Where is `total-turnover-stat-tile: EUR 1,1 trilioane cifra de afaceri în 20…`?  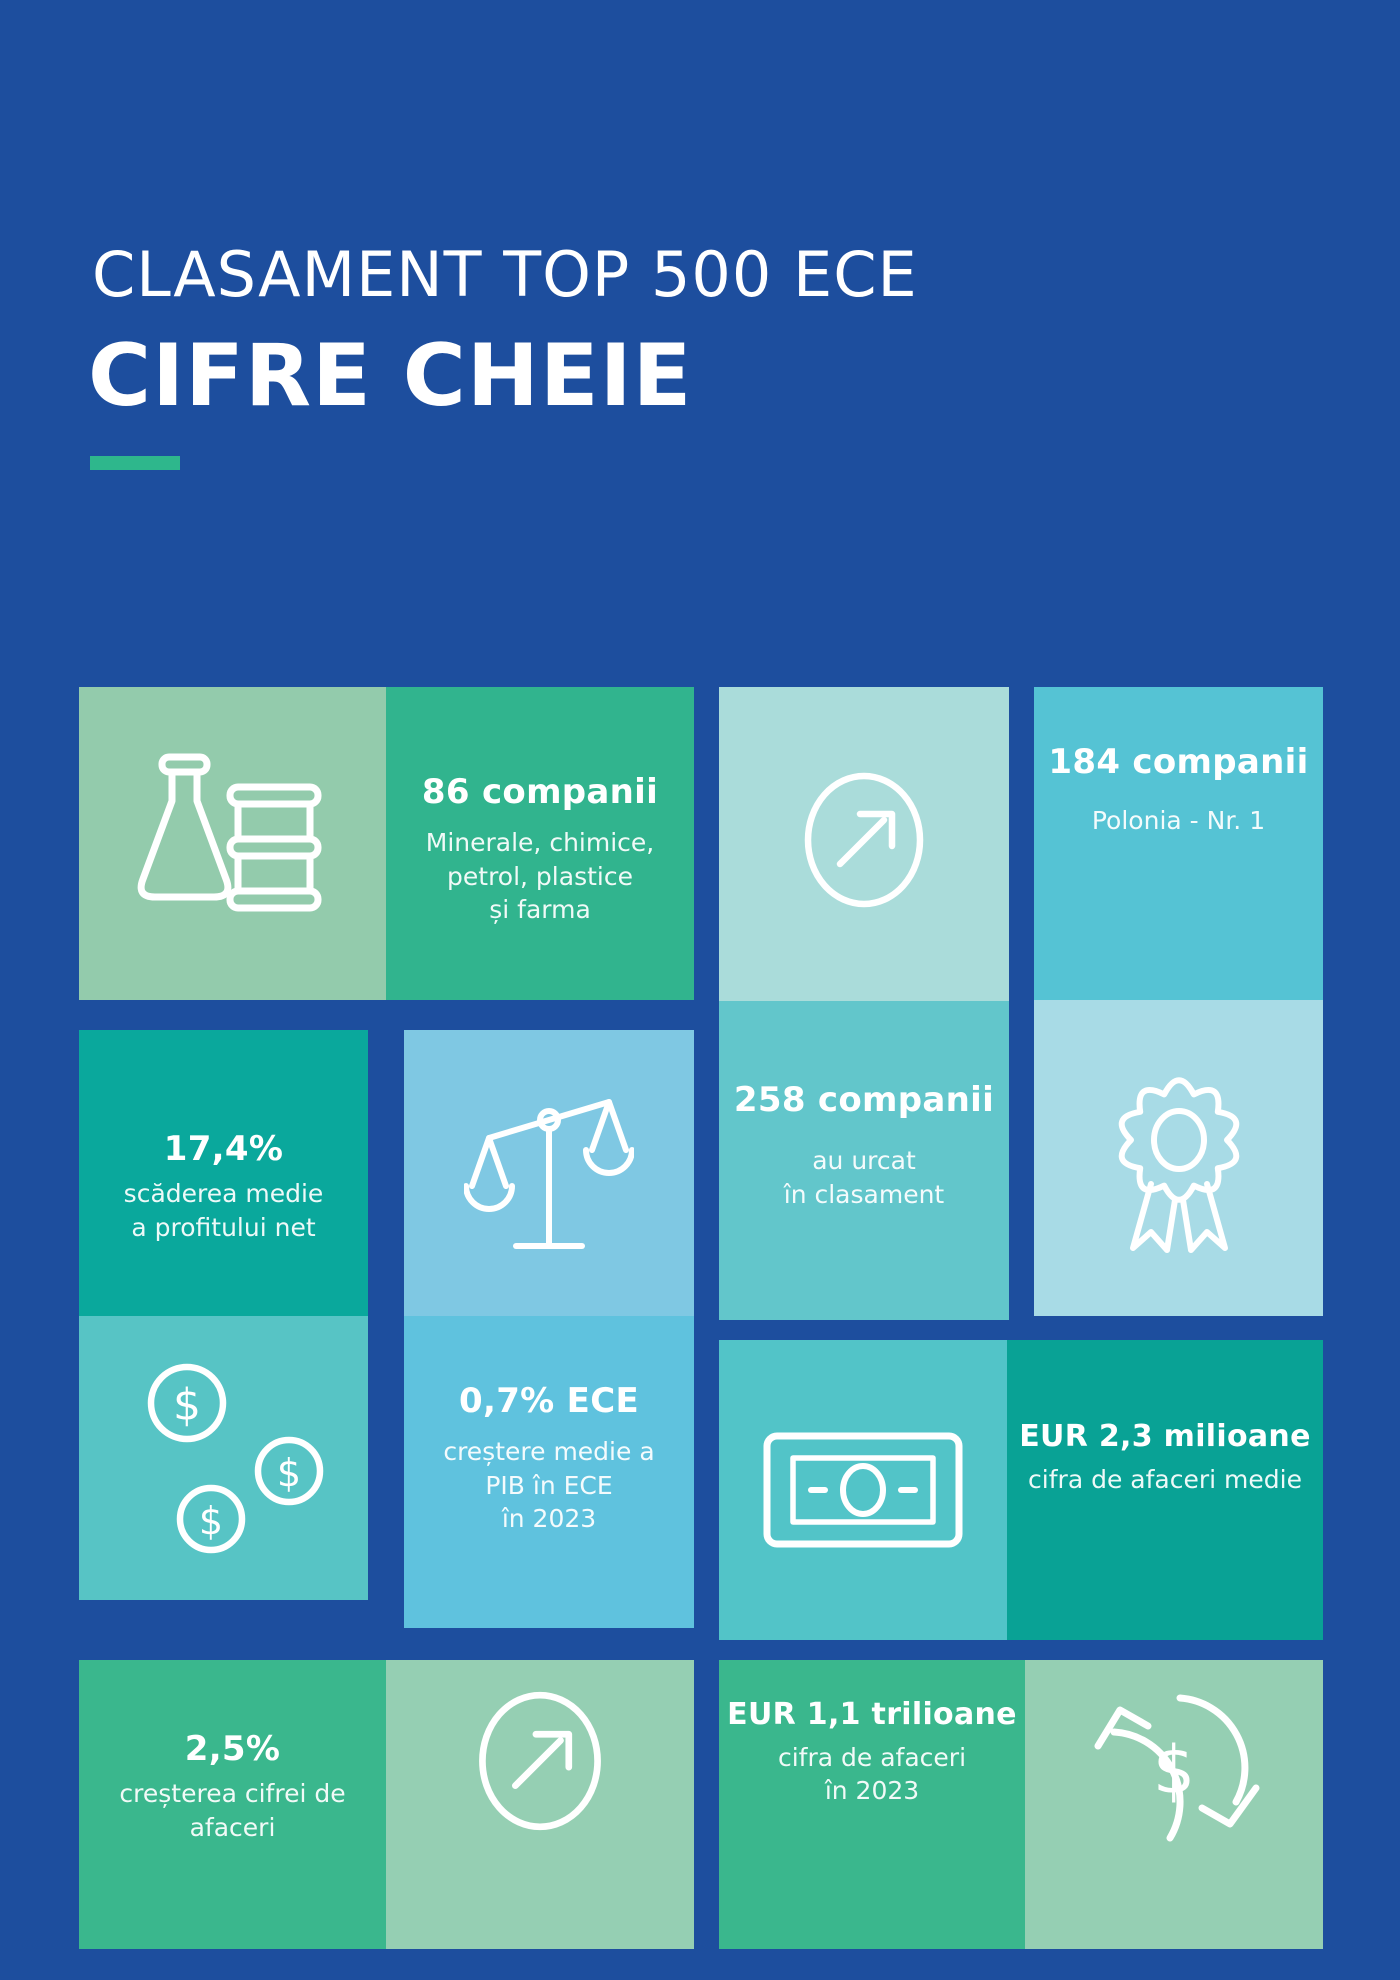 total-turnover-stat-tile: EUR 1,1 trilioane cifra de afaceri în 20… is located at coordinates (872, 1804).